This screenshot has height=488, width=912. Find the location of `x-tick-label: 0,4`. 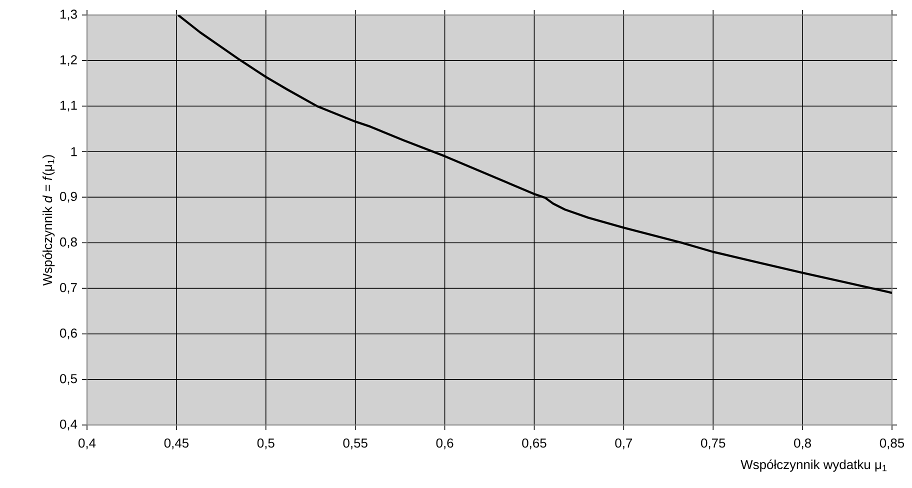

x-tick-label: 0,4 is located at coordinates (87, 444).